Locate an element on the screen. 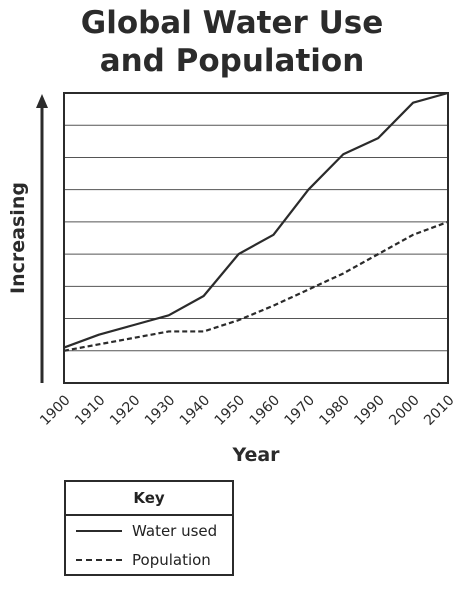 The image size is (464, 590). x-tick-label: 1990 is located at coordinates (369, 410).